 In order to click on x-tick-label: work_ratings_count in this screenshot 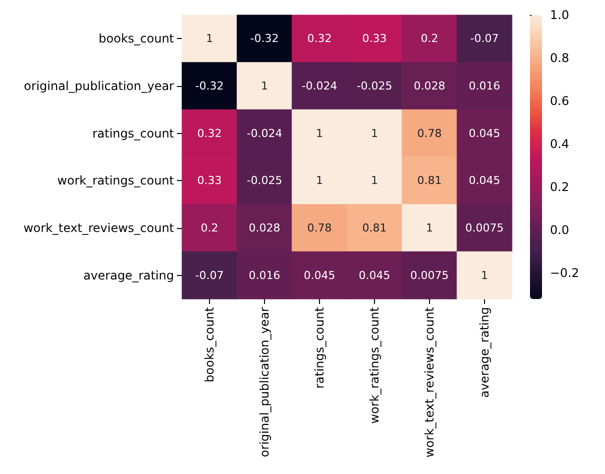, I will do `click(375, 365)`.